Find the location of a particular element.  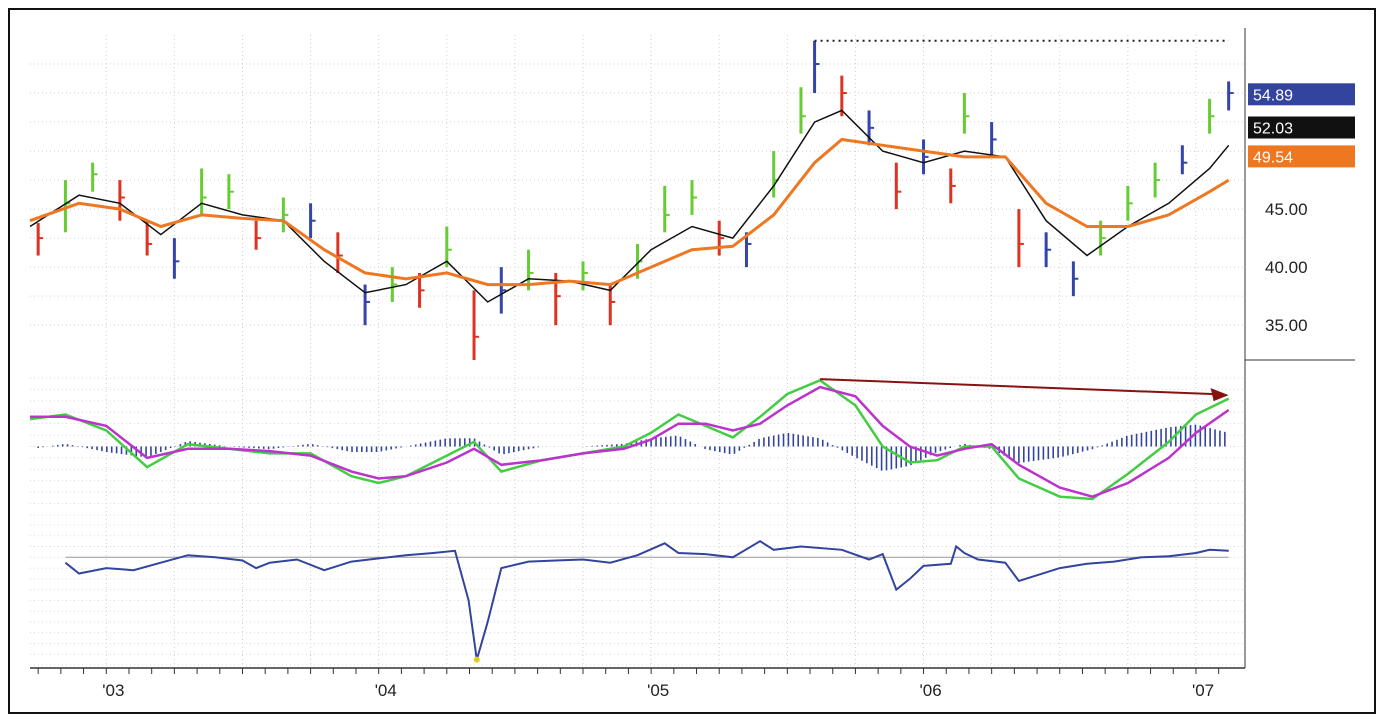

divergence-arrowhead is located at coordinates (1219, 395).